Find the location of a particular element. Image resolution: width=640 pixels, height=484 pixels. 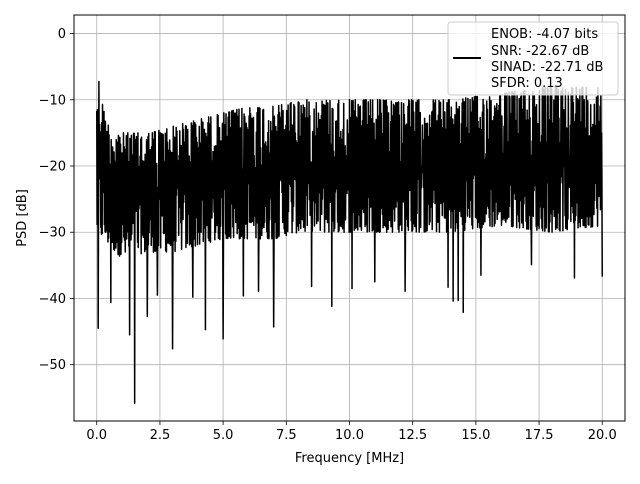

x-axis-ticks: 0.0 2.5 5.0 7.5 10.0 12.5 15.0 17.5 20.0 is located at coordinates (351, 432).